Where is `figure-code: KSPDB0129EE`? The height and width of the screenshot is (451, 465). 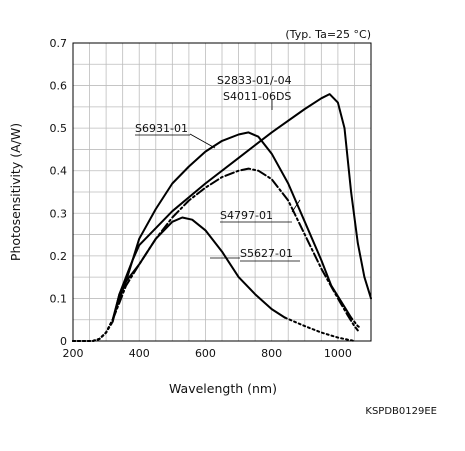
figure-code: KSPDB0129EE is located at coordinates (401, 411).